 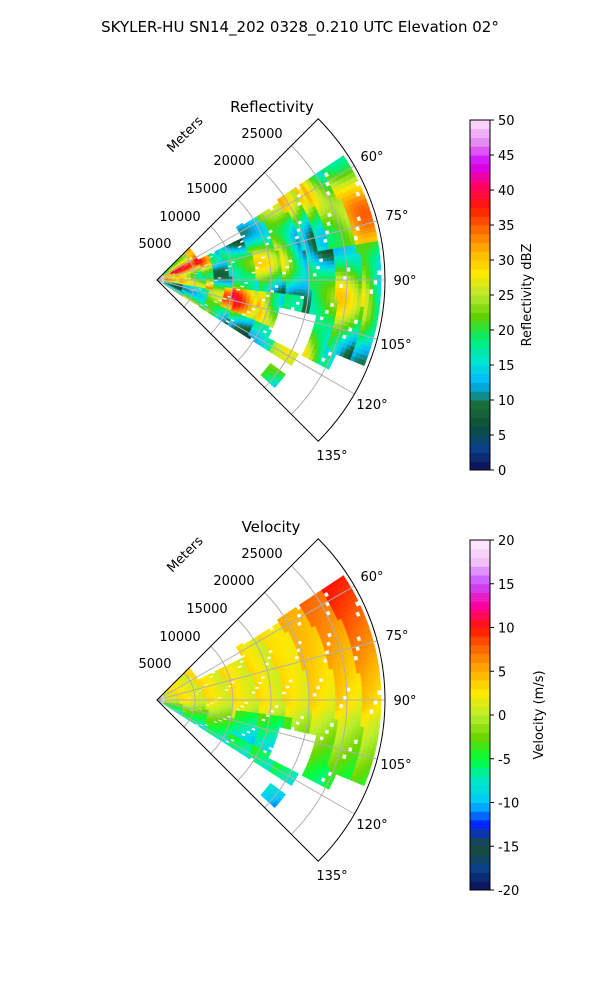 I want to click on reflectivity-title: Reflectivity, so click(x=272, y=107).